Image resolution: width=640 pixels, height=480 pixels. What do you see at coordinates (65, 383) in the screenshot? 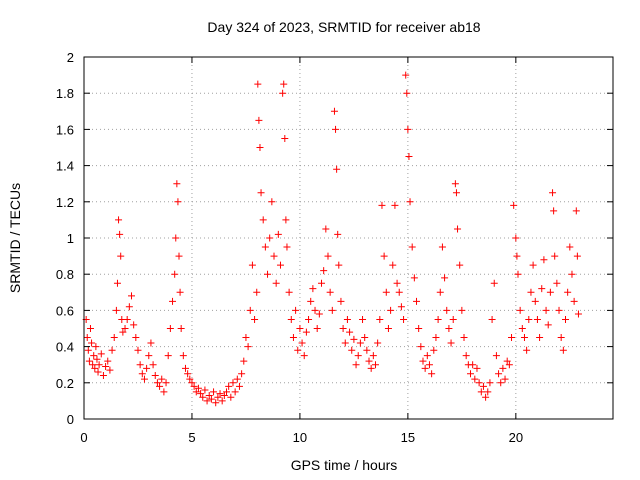
I see `y-tick-label: 0.2` at bounding box center [65, 383].